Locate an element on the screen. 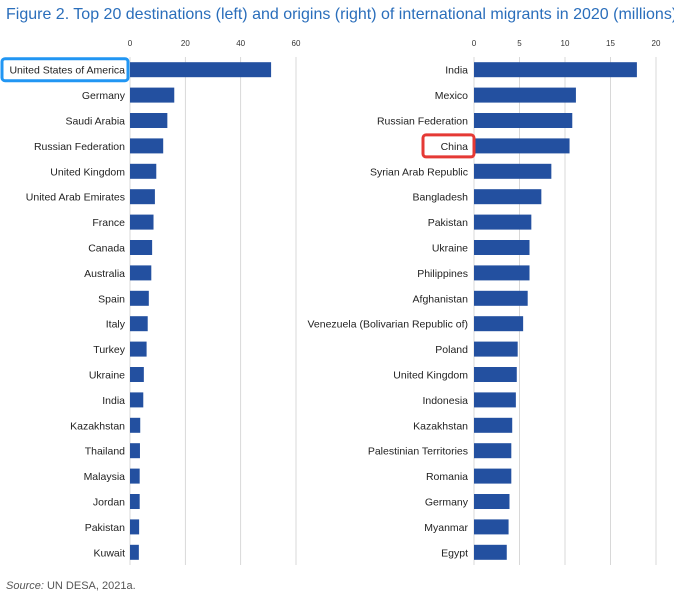 The image size is (674, 599). category-label: Romania is located at coordinates (447, 477).